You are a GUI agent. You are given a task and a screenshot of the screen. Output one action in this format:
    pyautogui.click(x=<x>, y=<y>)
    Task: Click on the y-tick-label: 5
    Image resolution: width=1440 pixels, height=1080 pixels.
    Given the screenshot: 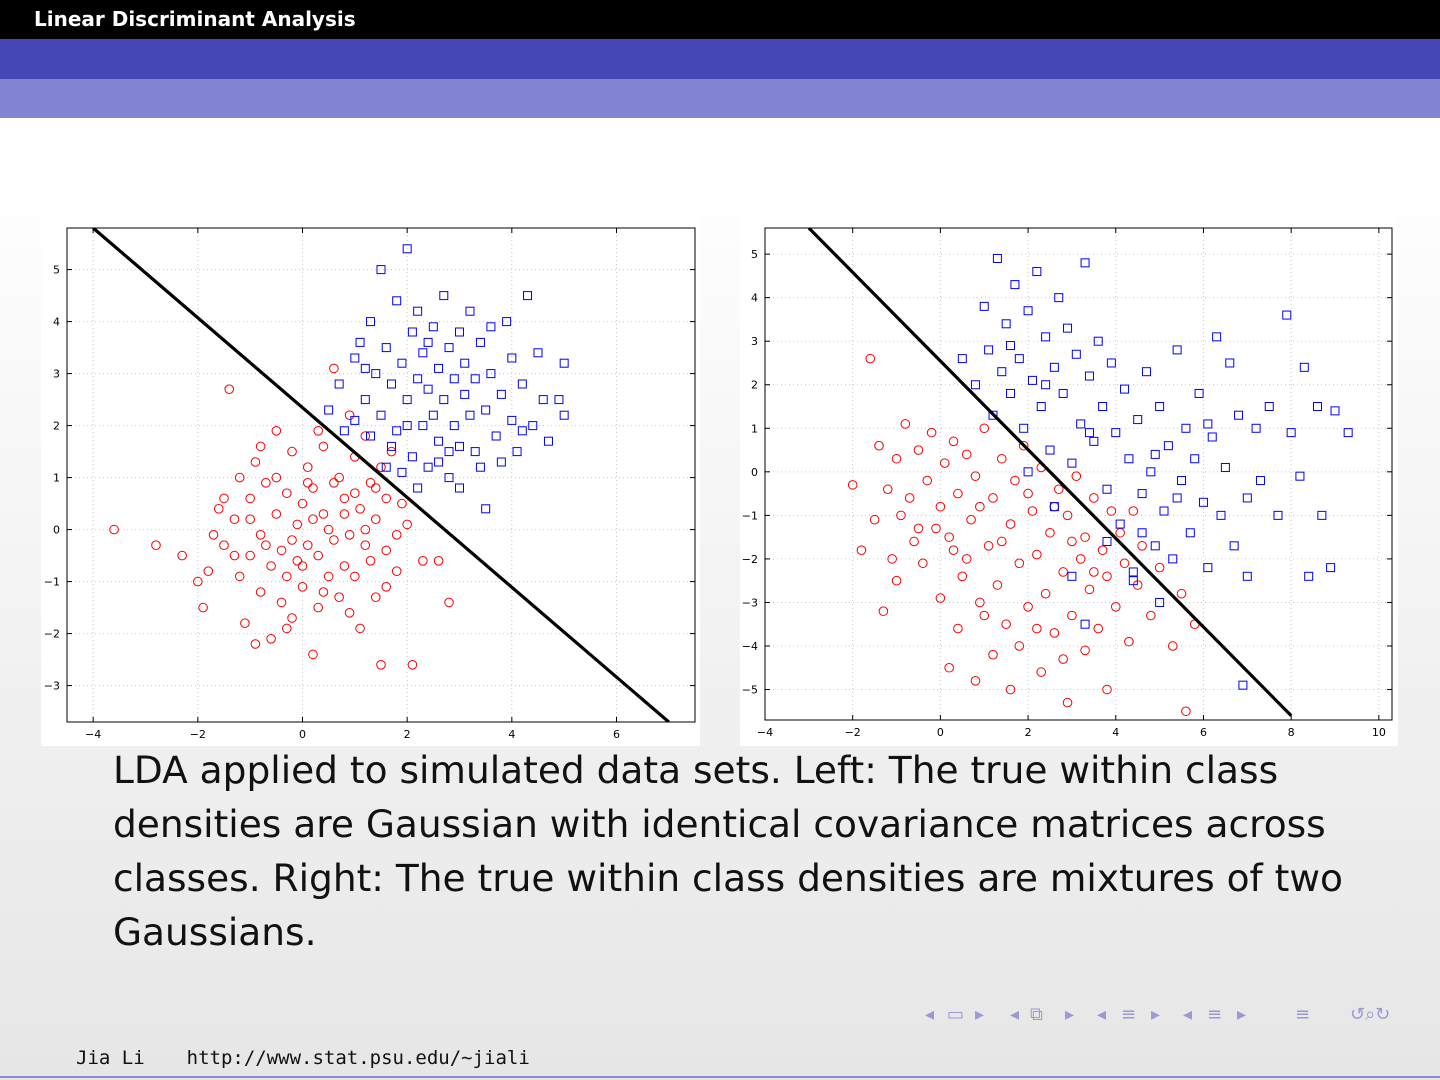 What is the action you would take?
    pyautogui.click(x=56, y=270)
    